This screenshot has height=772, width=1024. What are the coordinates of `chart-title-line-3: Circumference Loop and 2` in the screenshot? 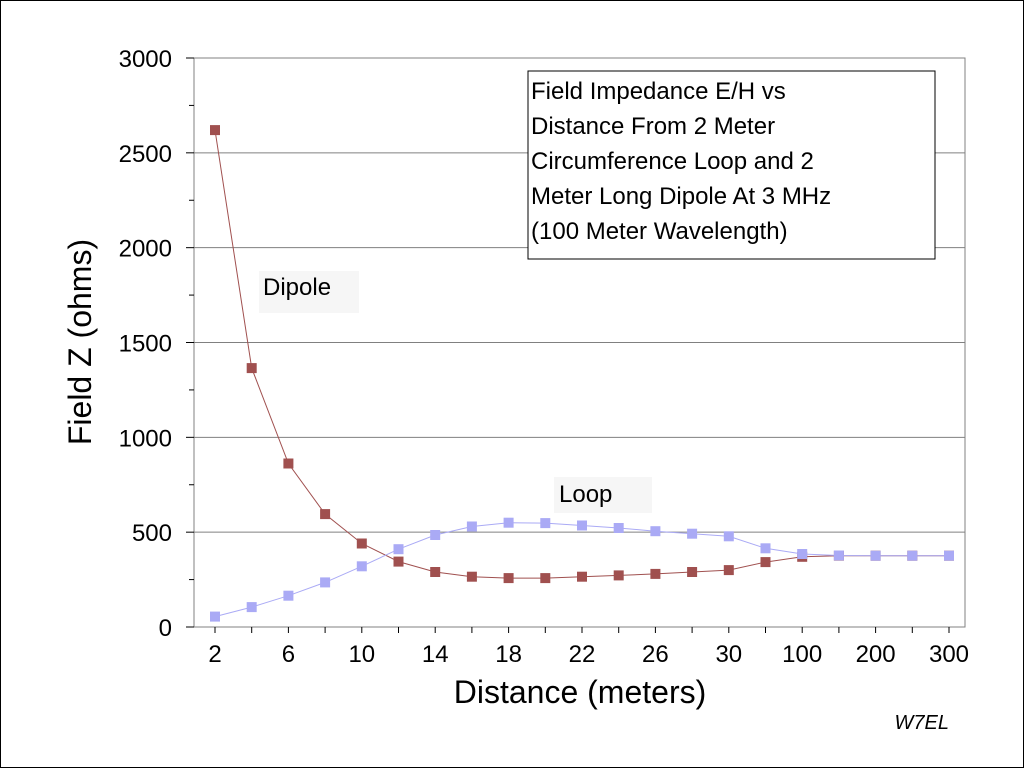 It's located at (672, 161).